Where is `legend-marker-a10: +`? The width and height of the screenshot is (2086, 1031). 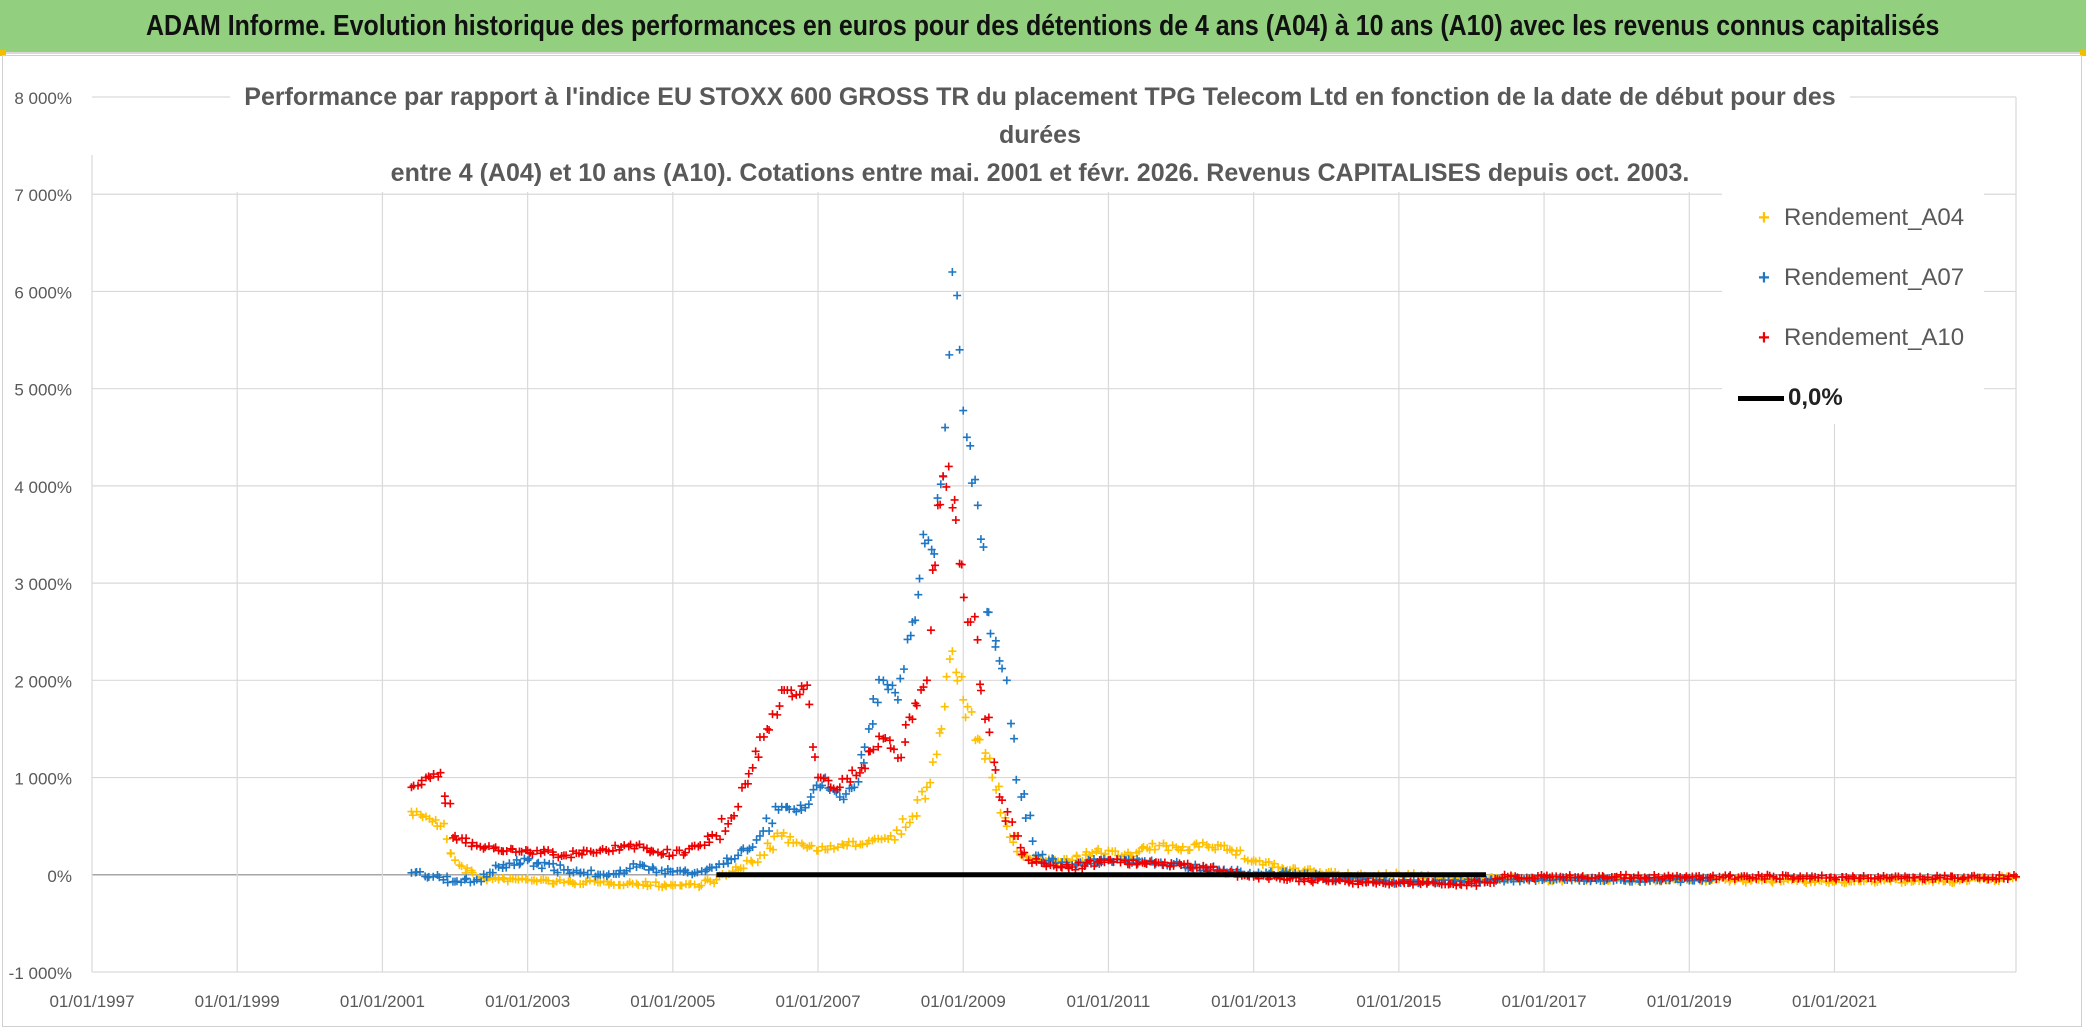 legend-marker-a10: + is located at coordinates (1764, 337).